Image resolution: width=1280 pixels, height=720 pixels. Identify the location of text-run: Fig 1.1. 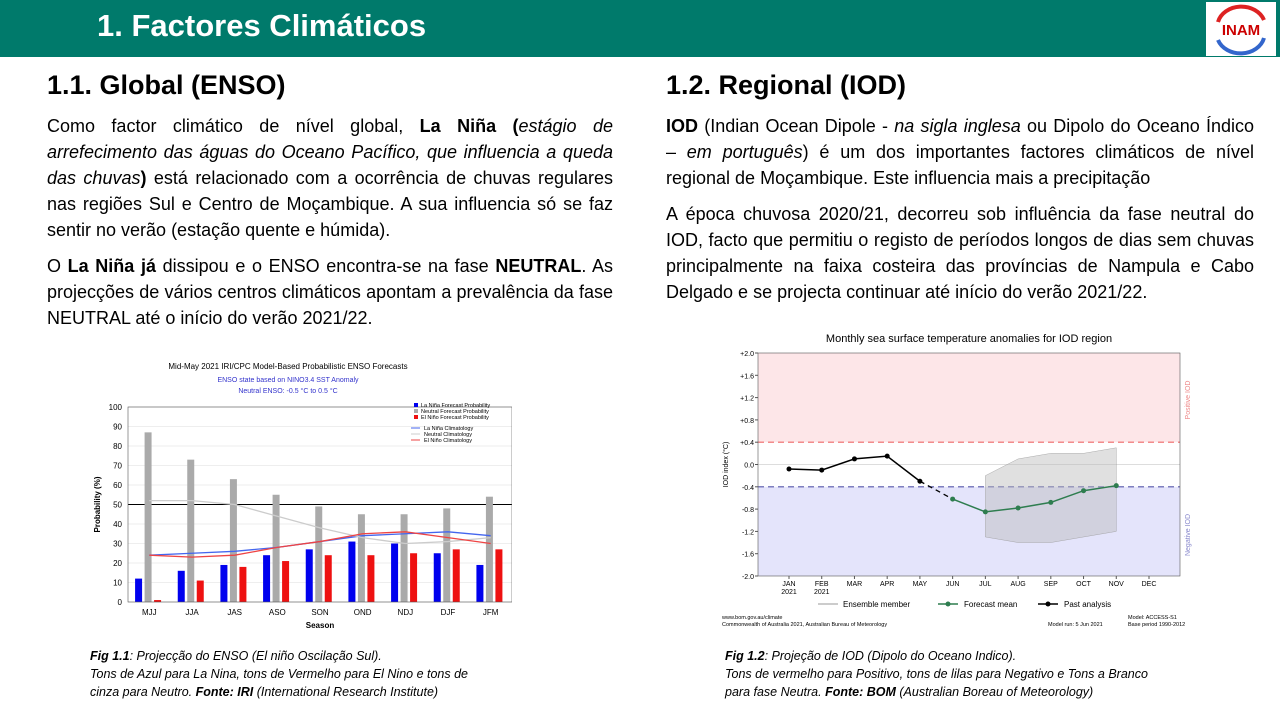
(110, 656).